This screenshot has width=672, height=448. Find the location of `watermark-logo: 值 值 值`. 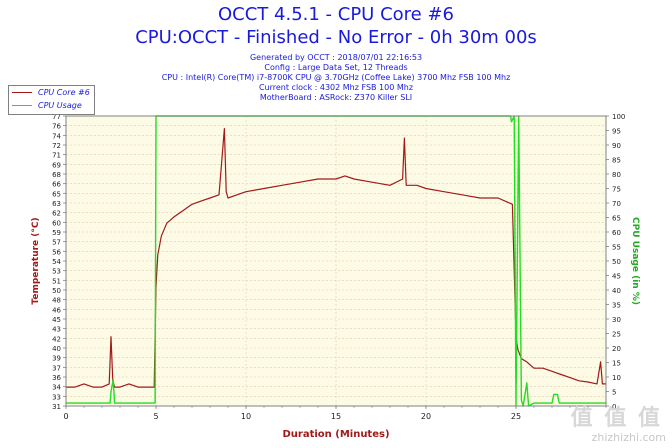

watermark-logo: 值 值 值 is located at coordinates (616, 418).